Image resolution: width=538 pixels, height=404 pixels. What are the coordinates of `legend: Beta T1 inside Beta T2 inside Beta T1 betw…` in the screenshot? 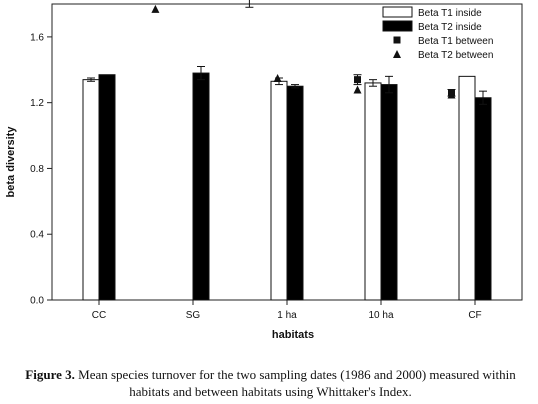 It's located at (437, 33).